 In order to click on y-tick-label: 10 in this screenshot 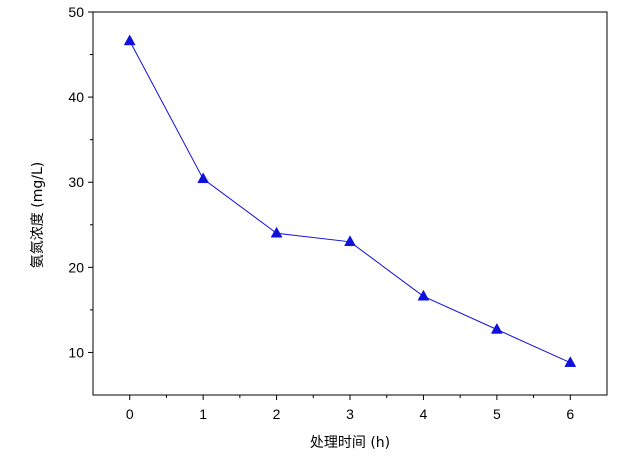, I will do `click(76, 352)`.